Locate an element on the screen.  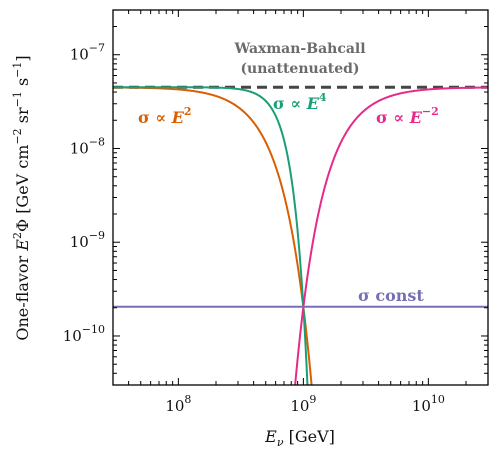
y-axis-label: One-flavor E2Φ [GeV cm−2 sr−1 s−1] is located at coordinates (21, 197).